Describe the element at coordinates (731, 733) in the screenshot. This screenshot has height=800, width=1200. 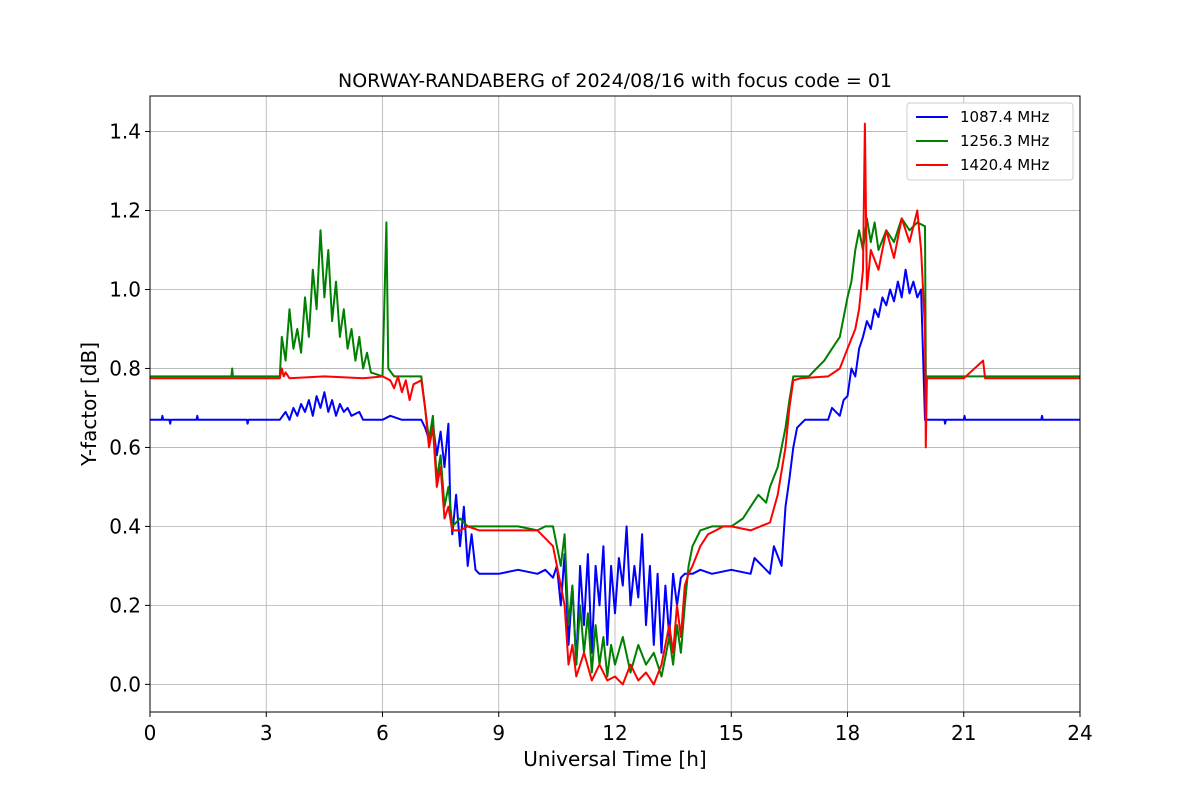
I see `x-tick-label: 15` at that location.